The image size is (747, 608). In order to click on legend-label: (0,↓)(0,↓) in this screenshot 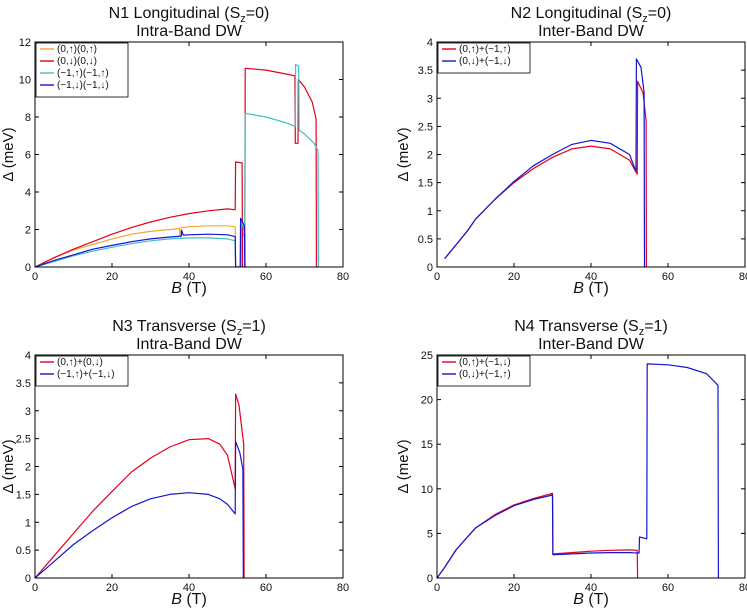, I will do `click(77, 61)`.